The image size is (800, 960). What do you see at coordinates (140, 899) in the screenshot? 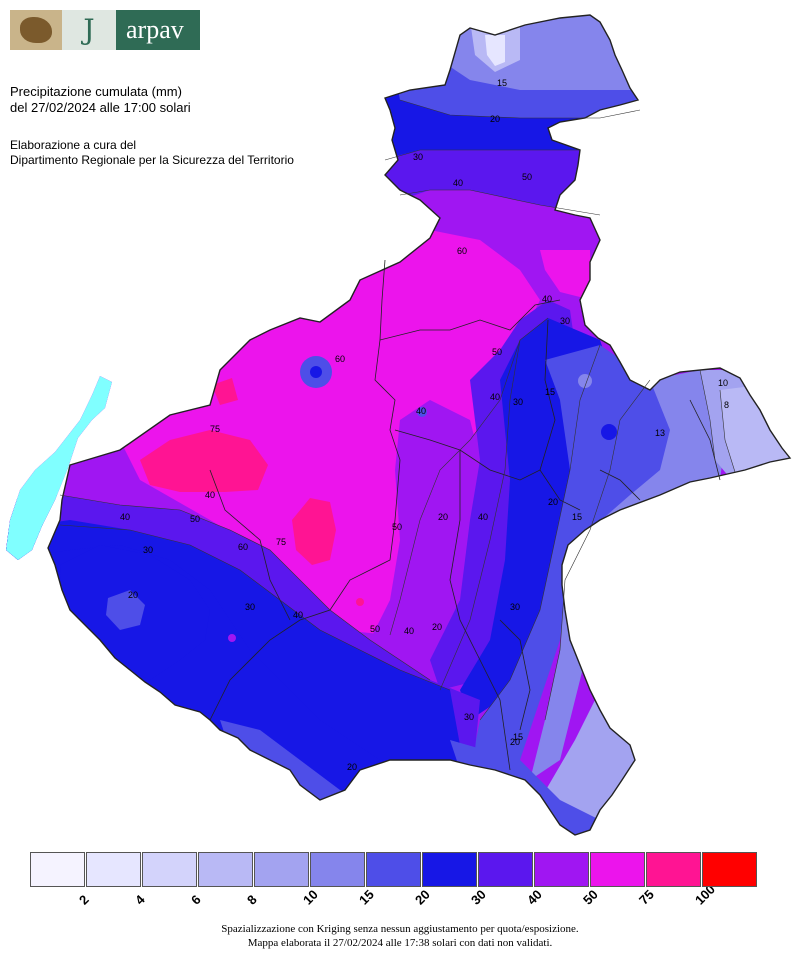
I see `legend-label: 4` at bounding box center [140, 899].